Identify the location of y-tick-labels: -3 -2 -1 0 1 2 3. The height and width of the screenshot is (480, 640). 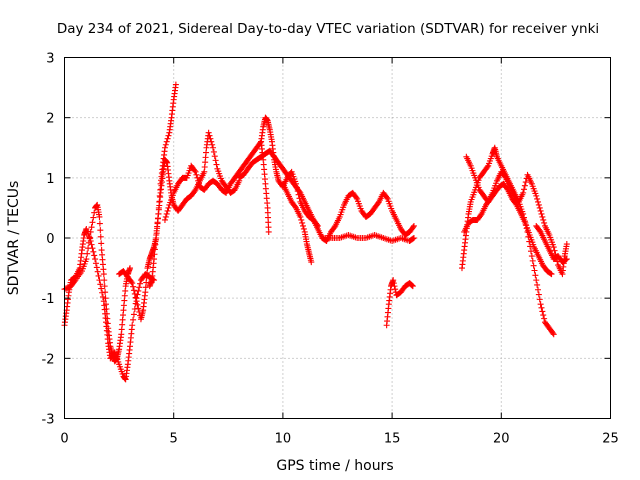
(48, 240).